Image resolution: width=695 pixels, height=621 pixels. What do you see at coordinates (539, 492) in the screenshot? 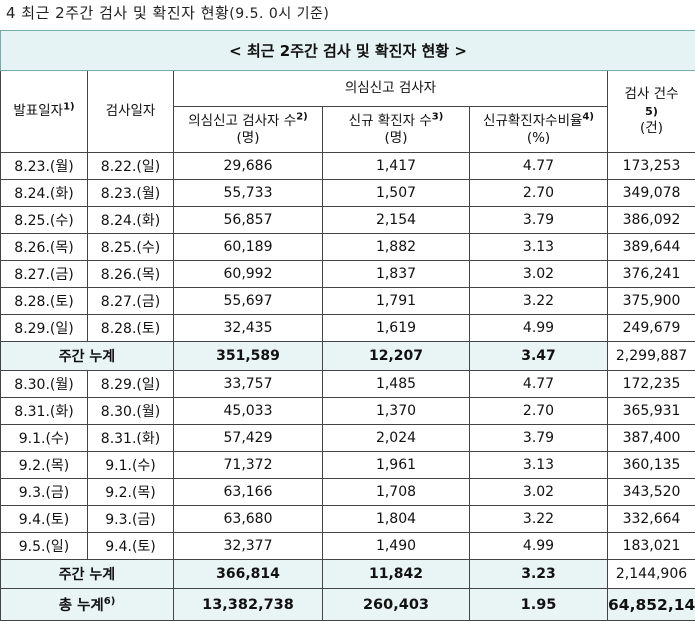
I see `ratio-cell: 3.02` at bounding box center [539, 492].